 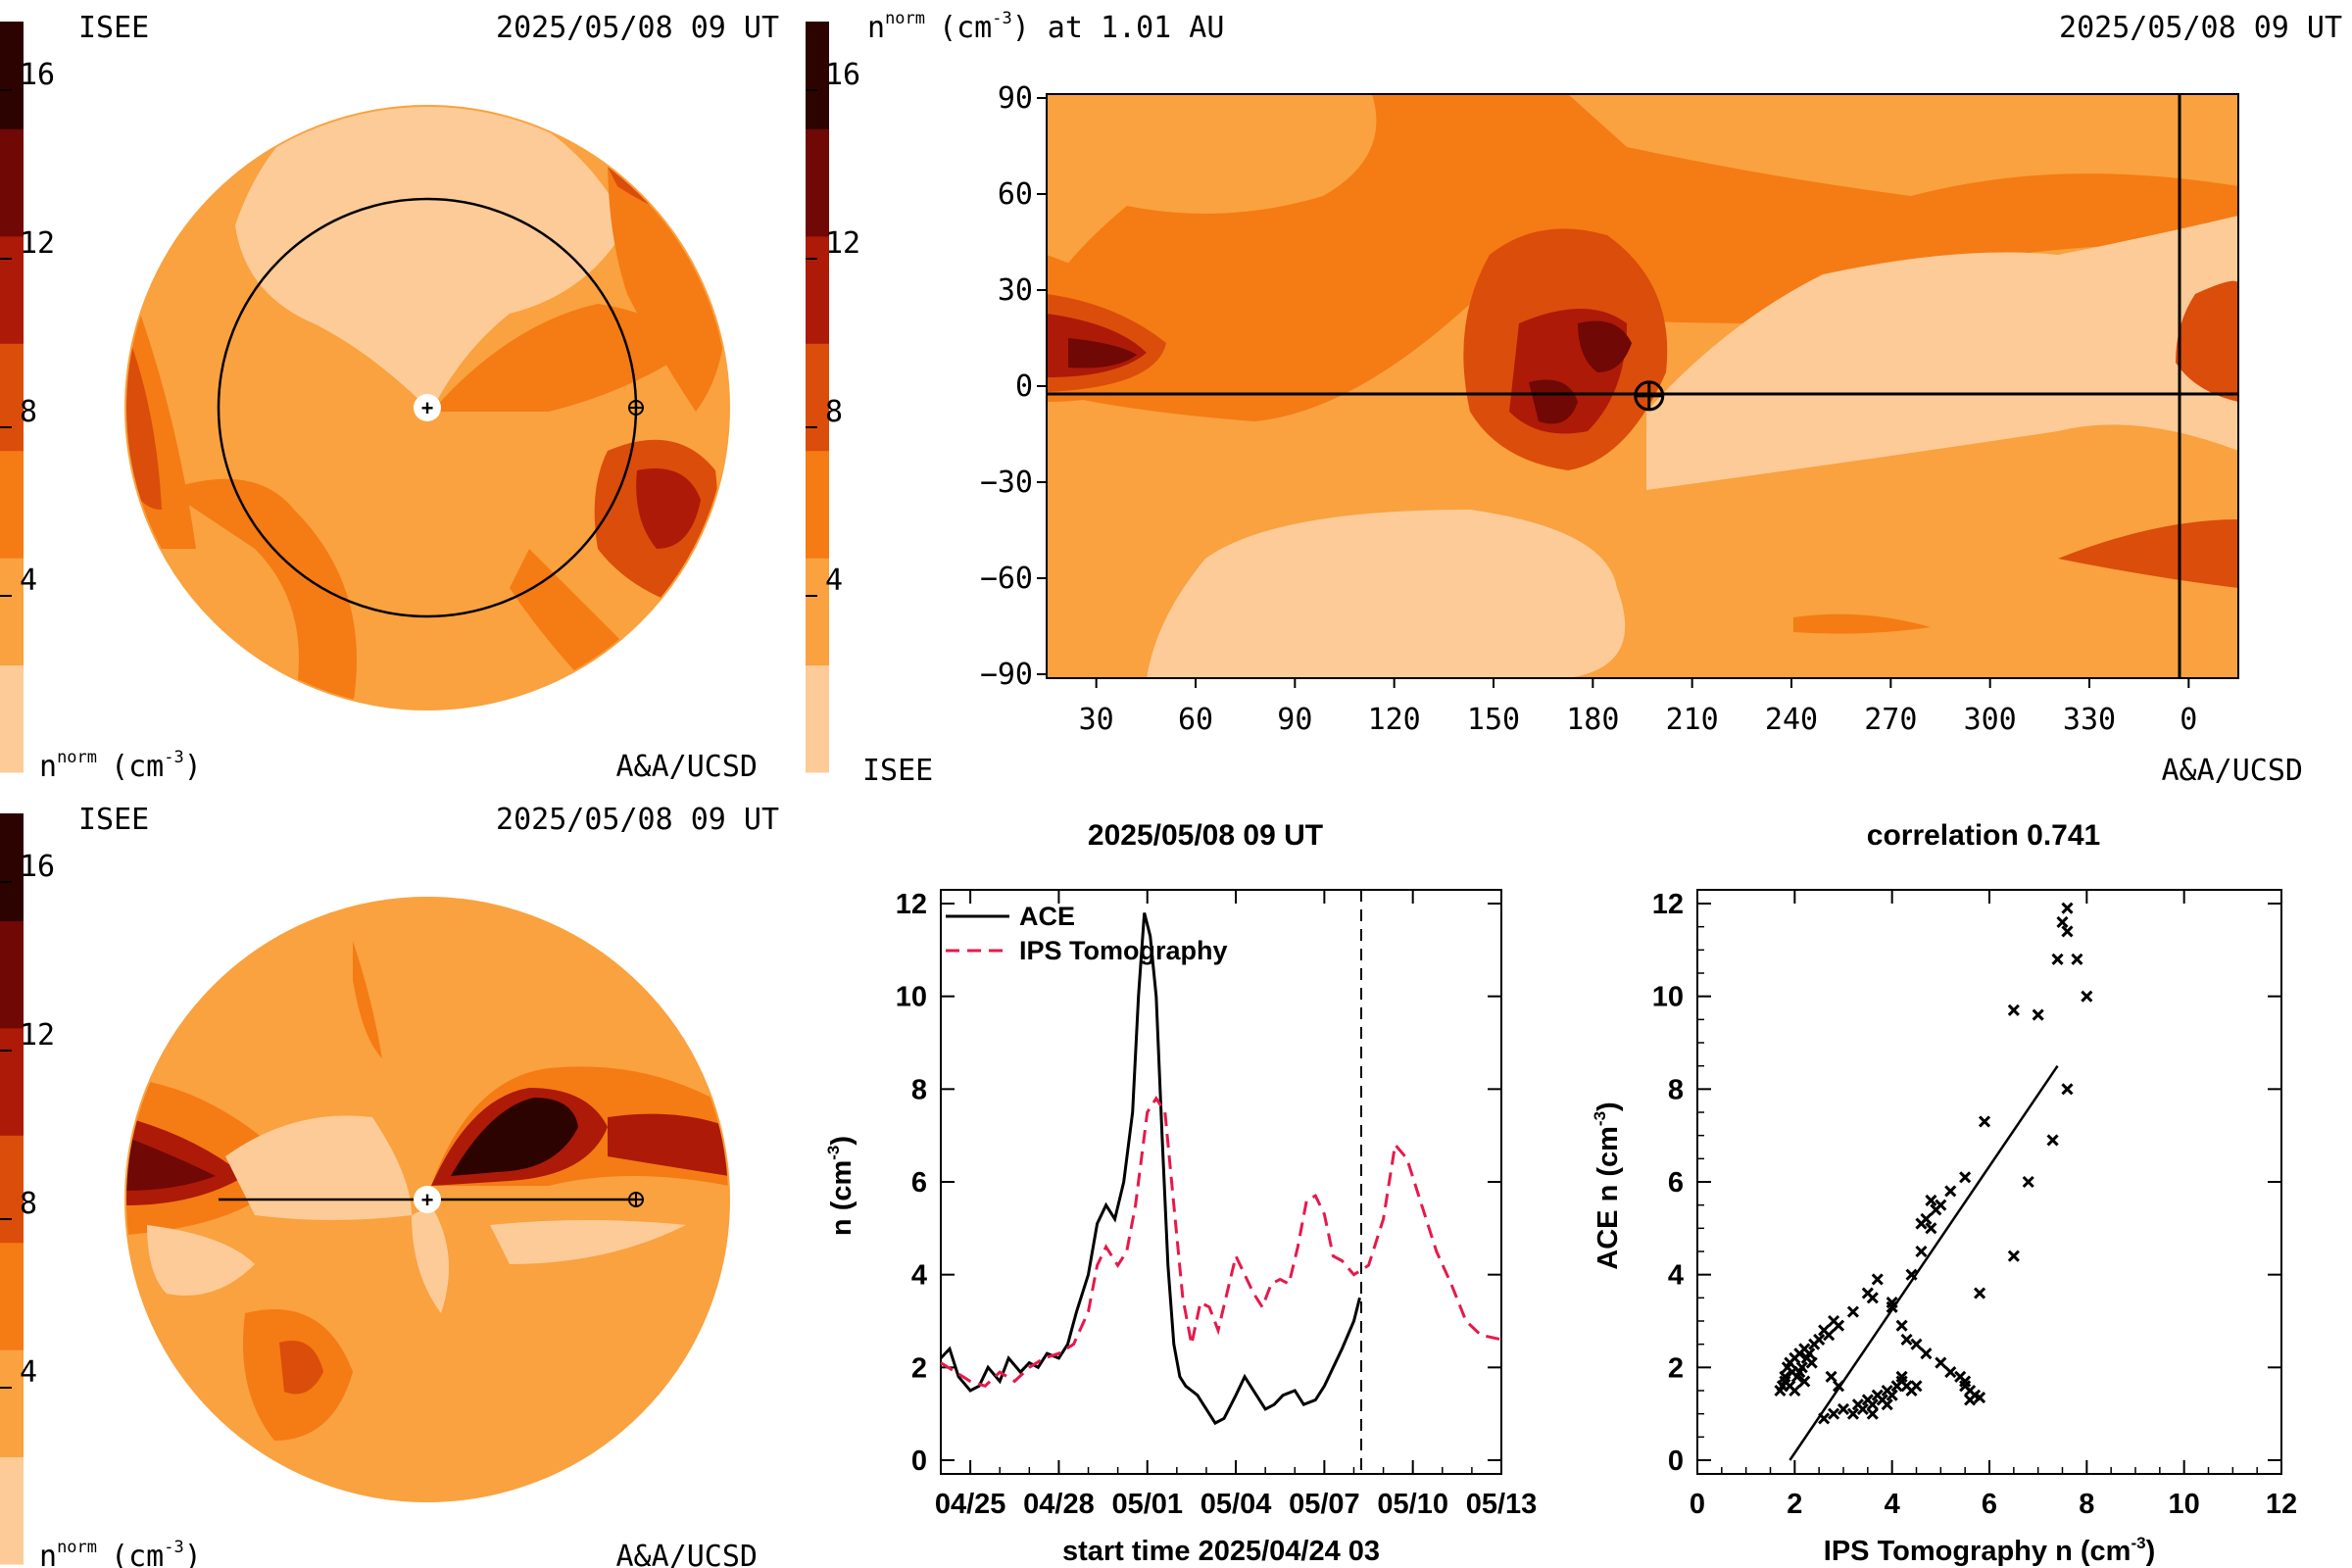 What do you see at coordinates (1221, 1551) in the screenshot?
I see `x-axis-label: start time 2025/04/24 03` at bounding box center [1221, 1551].